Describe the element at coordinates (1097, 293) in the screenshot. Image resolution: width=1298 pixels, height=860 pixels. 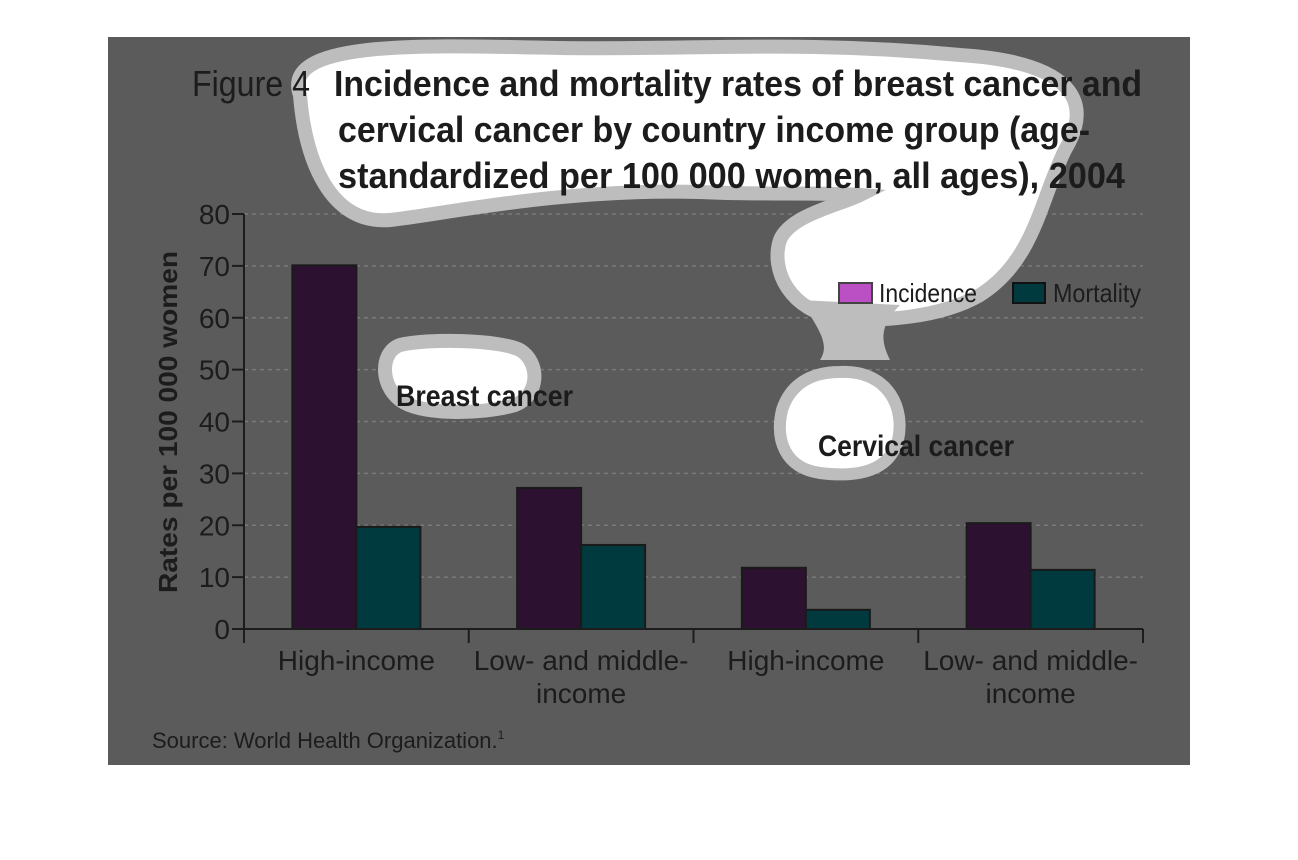
I see `legend-label-mortality: Mortality` at that location.